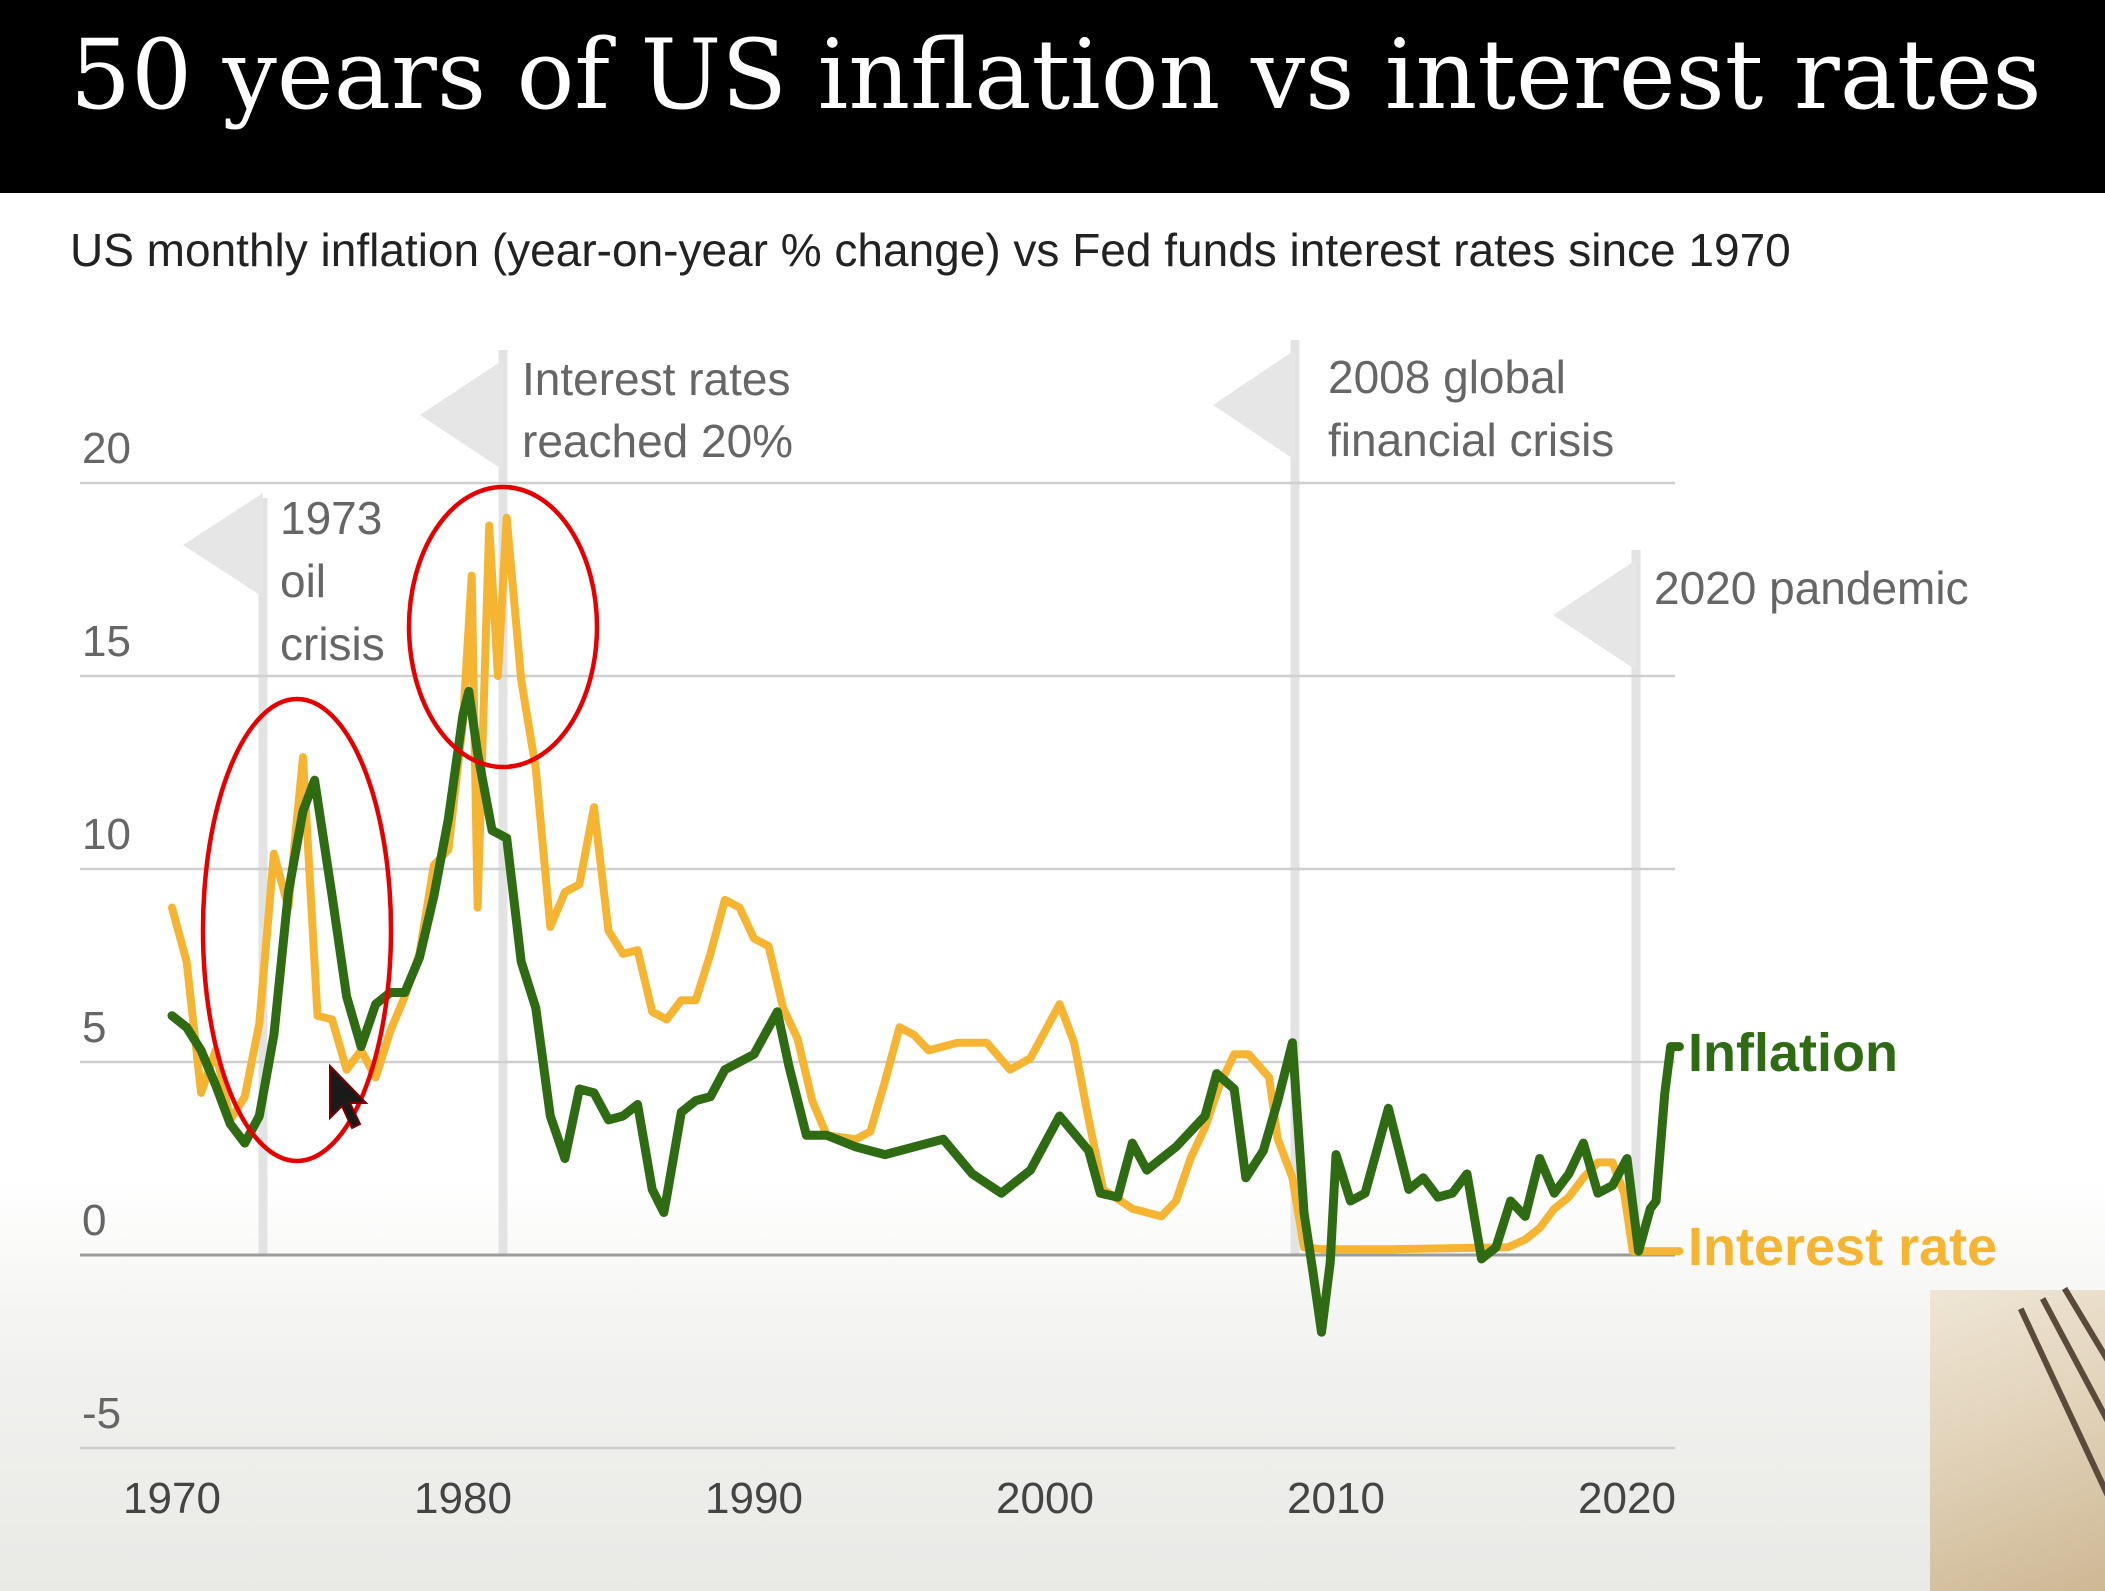 Image resolution: width=2105 pixels, height=1591 pixels. I want to click on annotation-flag-1973, so click(223, 545).